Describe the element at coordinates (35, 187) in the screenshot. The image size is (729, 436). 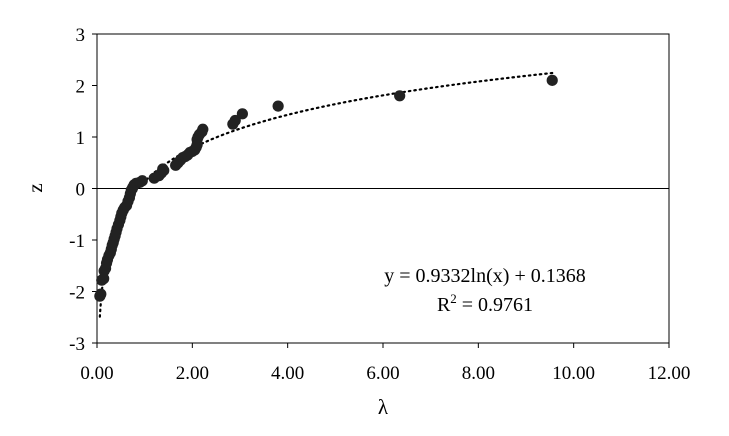
I see `y-axis-title: z` at that location.